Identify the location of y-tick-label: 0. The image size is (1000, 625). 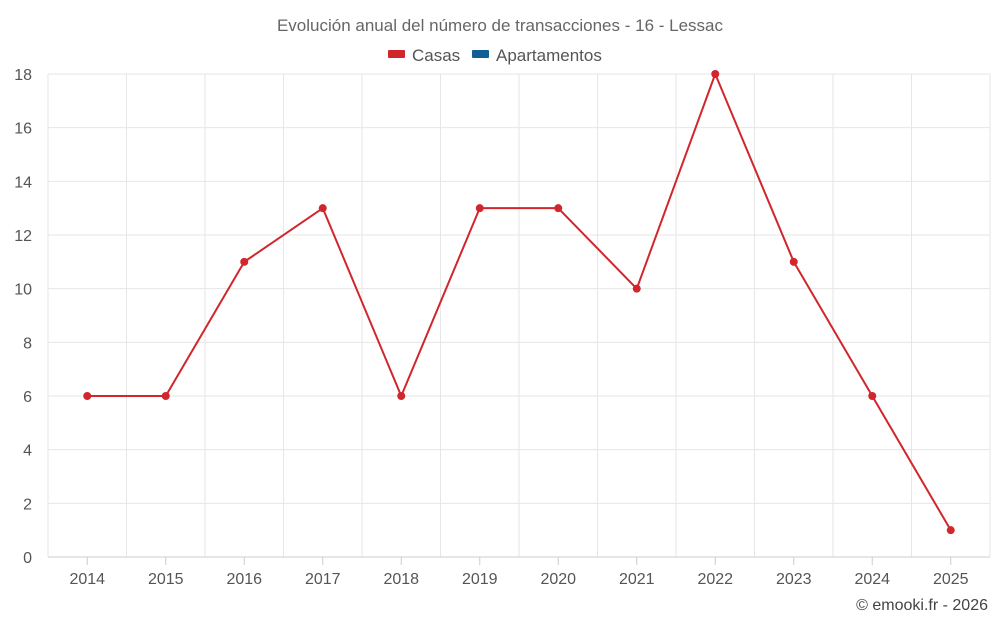
(27, 558).